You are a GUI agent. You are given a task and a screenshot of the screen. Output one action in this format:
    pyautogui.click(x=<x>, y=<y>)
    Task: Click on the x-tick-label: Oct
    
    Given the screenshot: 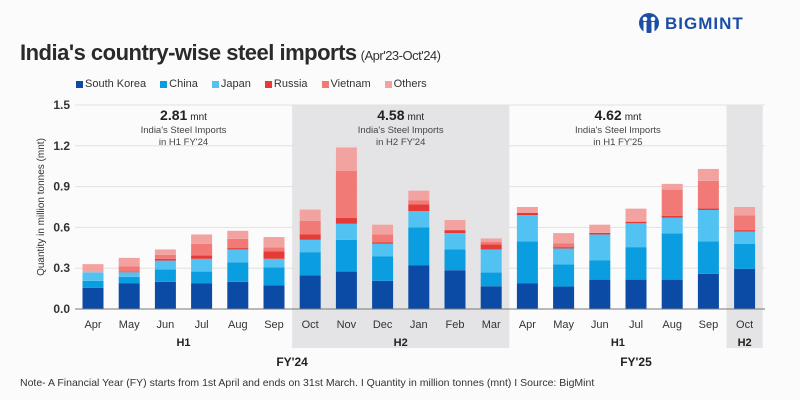 What is the action you would take?
    pyautogui.click(x=310, y=325)
    